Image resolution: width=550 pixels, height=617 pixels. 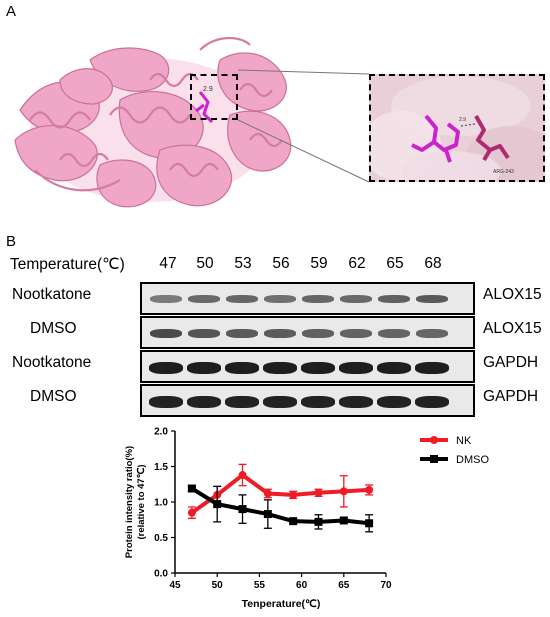 I want to click on temperature-tick: 59, so click(x=319, y=263).